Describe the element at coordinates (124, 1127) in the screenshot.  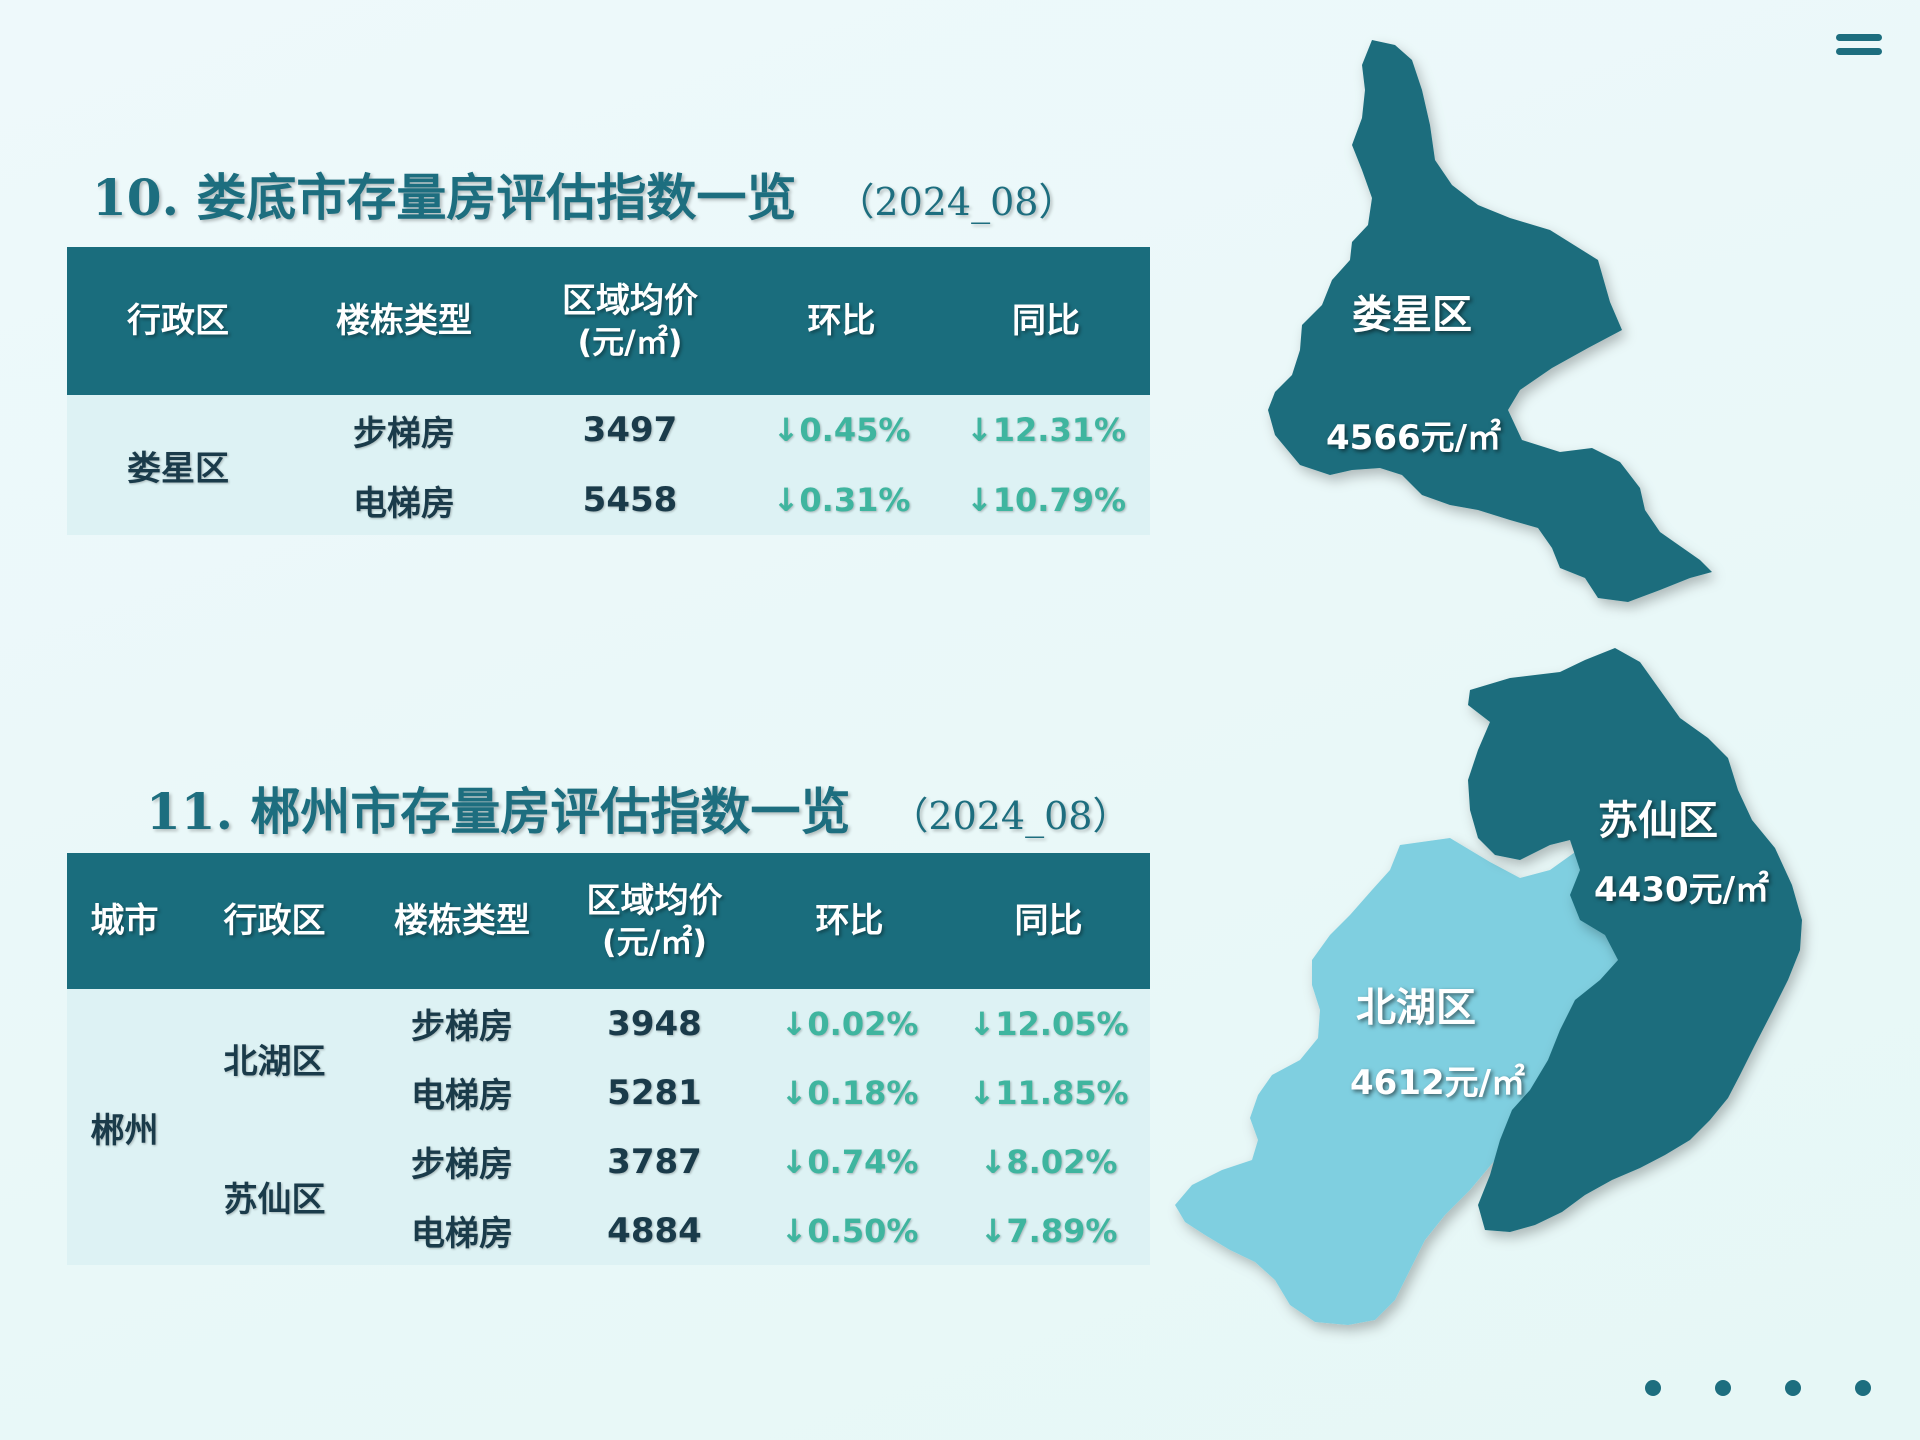
I see `city-cell: 郴州` at that location.